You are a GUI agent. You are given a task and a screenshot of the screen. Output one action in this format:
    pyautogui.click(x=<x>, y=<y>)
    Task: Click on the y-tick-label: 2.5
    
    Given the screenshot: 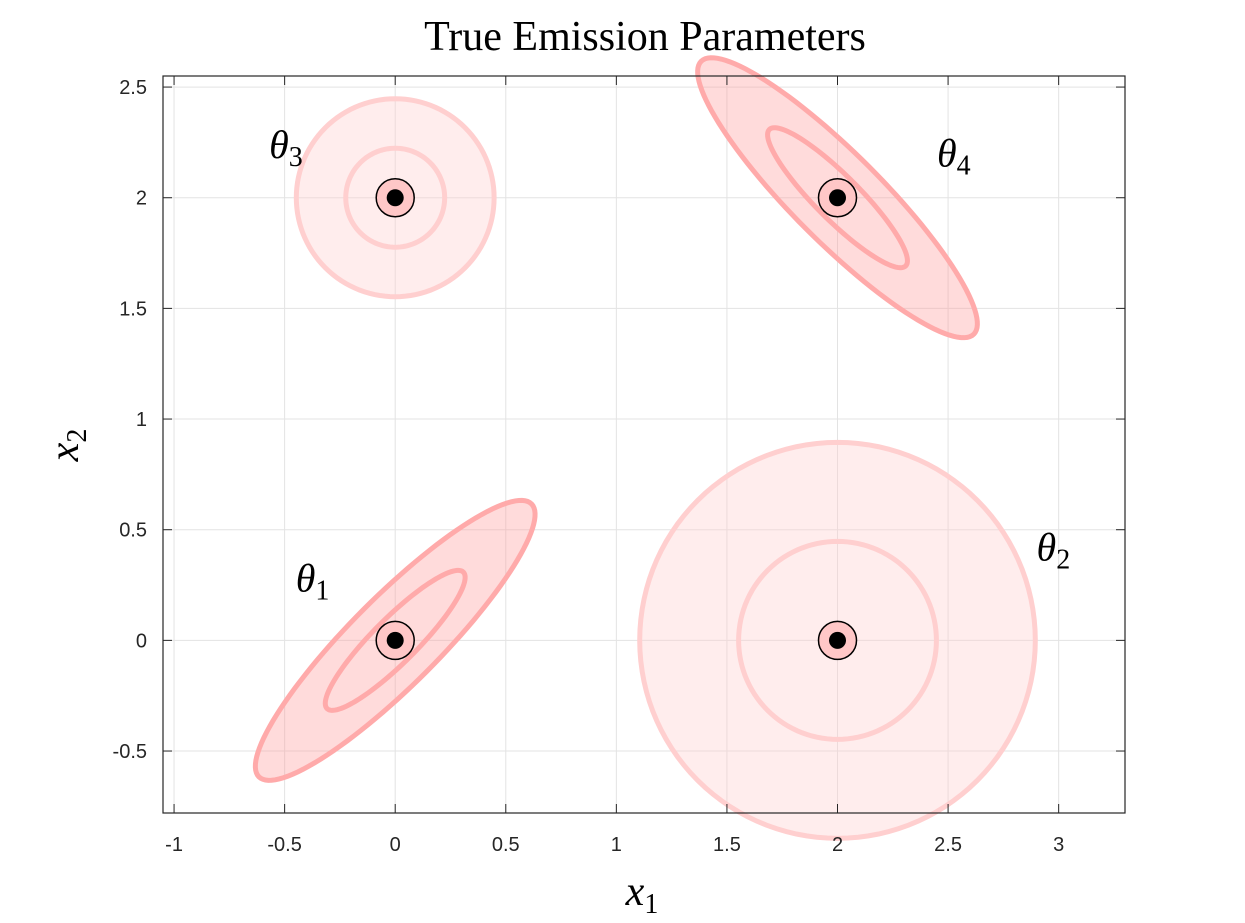 What is the action you would take?
    pyautogui.click(x=133, y=88)
    